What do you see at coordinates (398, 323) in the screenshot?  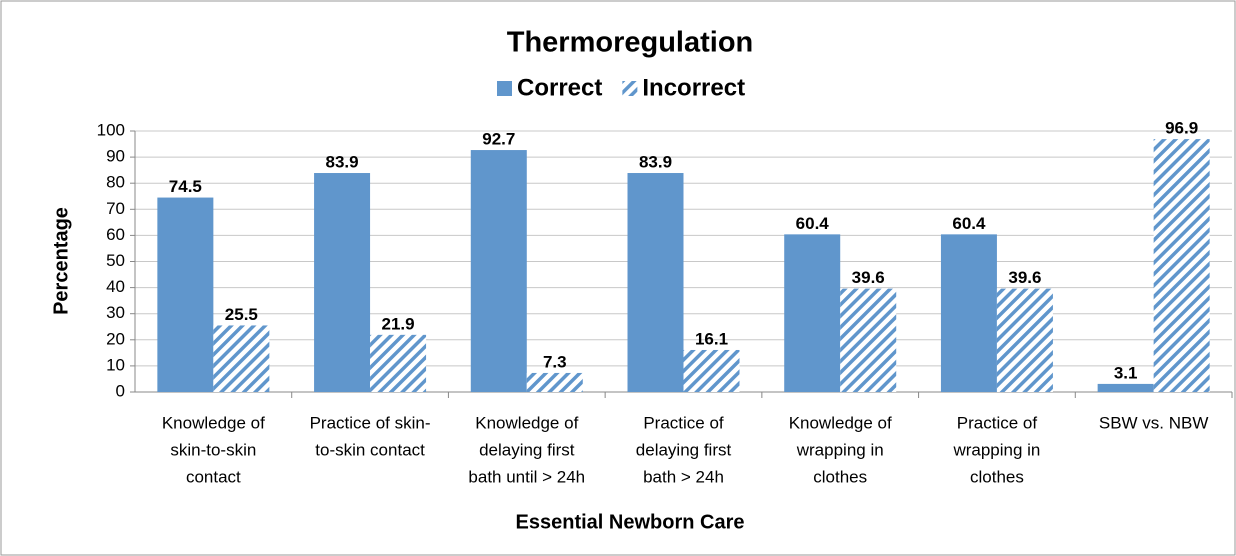 I see `value-label: 21.9` at bounding box center [398, 323].